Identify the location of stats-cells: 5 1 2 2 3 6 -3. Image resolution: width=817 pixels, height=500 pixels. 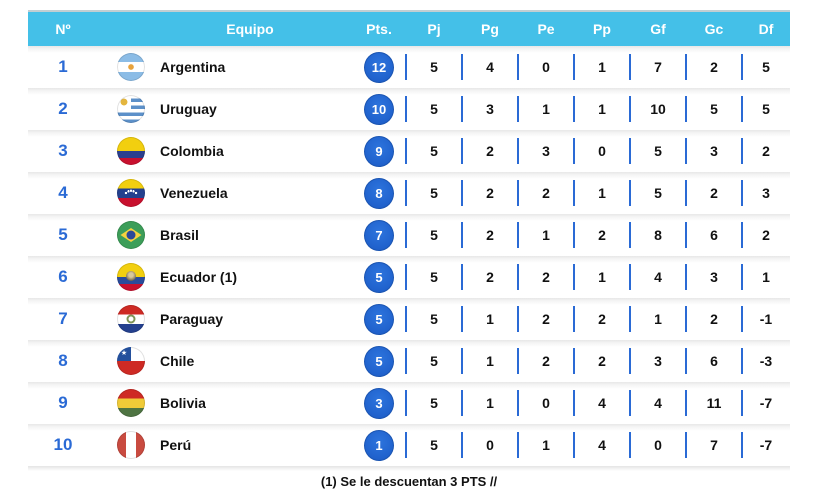
(597, 361).